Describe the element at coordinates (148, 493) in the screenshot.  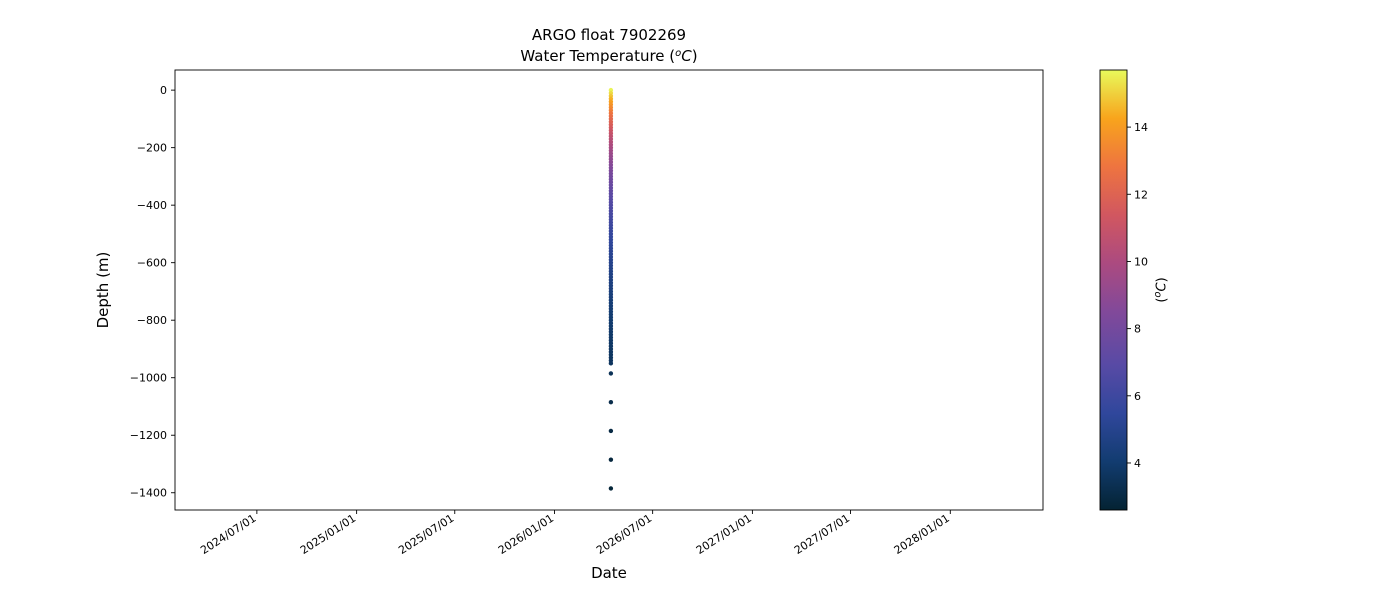
I see `y-tick-label: −1400` at that location.